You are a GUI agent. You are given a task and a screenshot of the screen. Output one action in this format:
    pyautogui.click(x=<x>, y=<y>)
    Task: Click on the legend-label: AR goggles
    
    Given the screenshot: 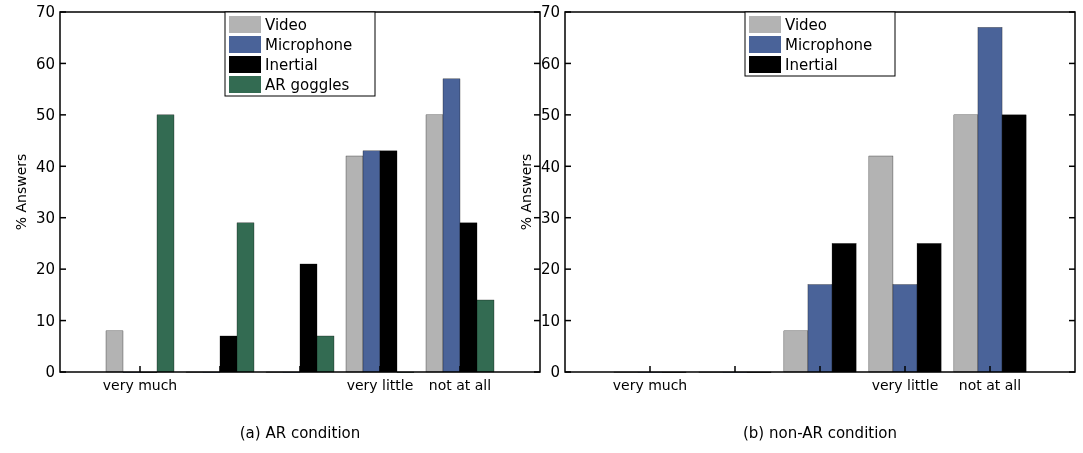 What is the action you would take?
    pyautogui.click(x=307, y=85)
    